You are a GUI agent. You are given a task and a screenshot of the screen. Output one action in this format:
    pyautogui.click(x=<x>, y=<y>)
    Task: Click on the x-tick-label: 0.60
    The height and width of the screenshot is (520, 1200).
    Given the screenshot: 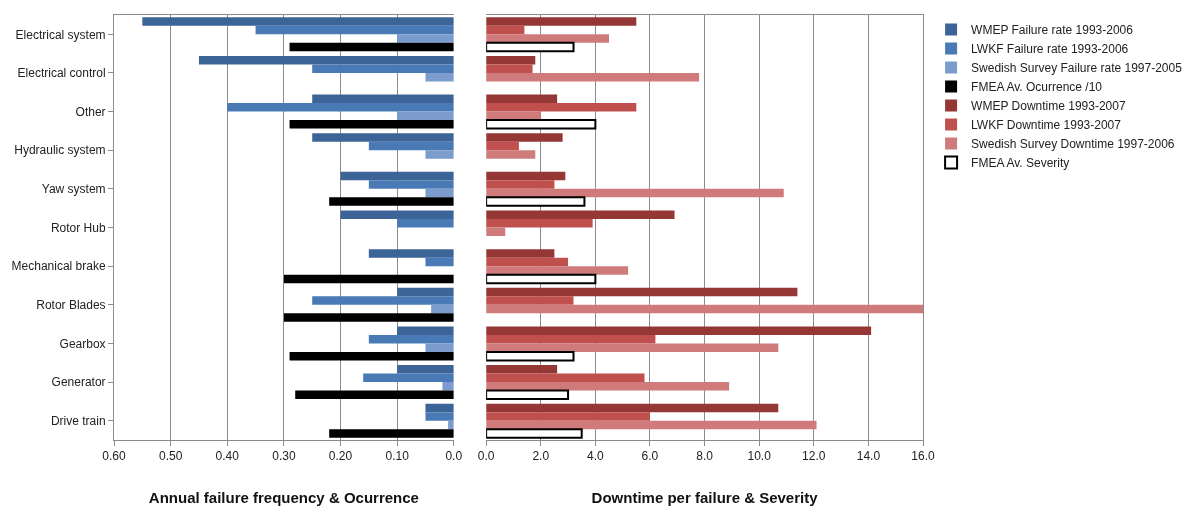 What is the action you would take?
    pyautogui.click(x=114, y=456)
    